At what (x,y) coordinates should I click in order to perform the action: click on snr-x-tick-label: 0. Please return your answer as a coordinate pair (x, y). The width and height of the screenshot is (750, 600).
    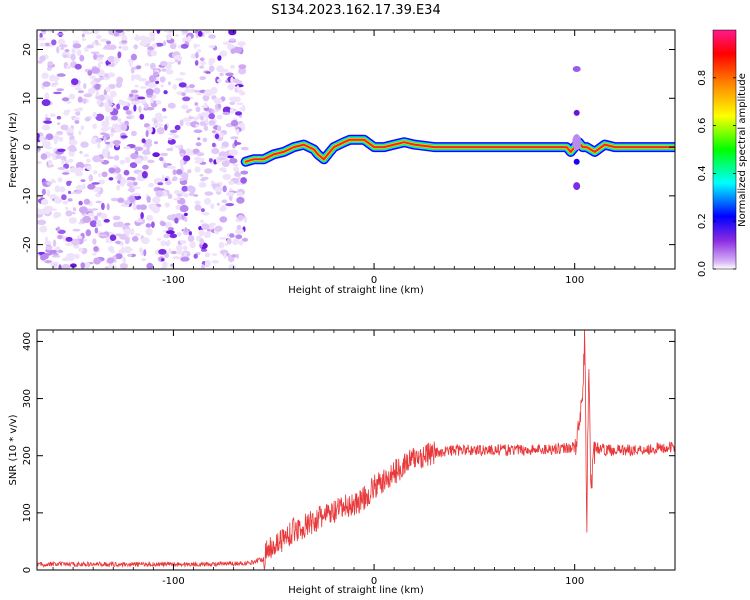
    Looking at the image, I should click on (374, 581).